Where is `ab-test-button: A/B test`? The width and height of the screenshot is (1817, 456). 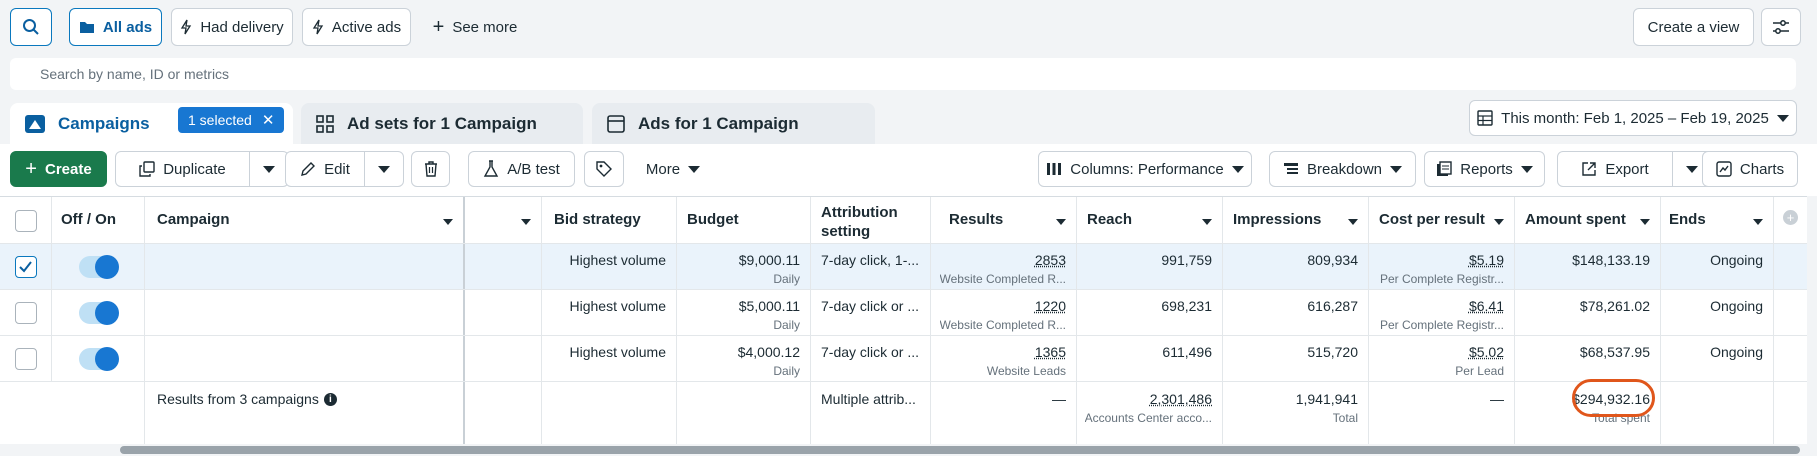
ab-test-button: A/B test is located at coordinates (521, 169).